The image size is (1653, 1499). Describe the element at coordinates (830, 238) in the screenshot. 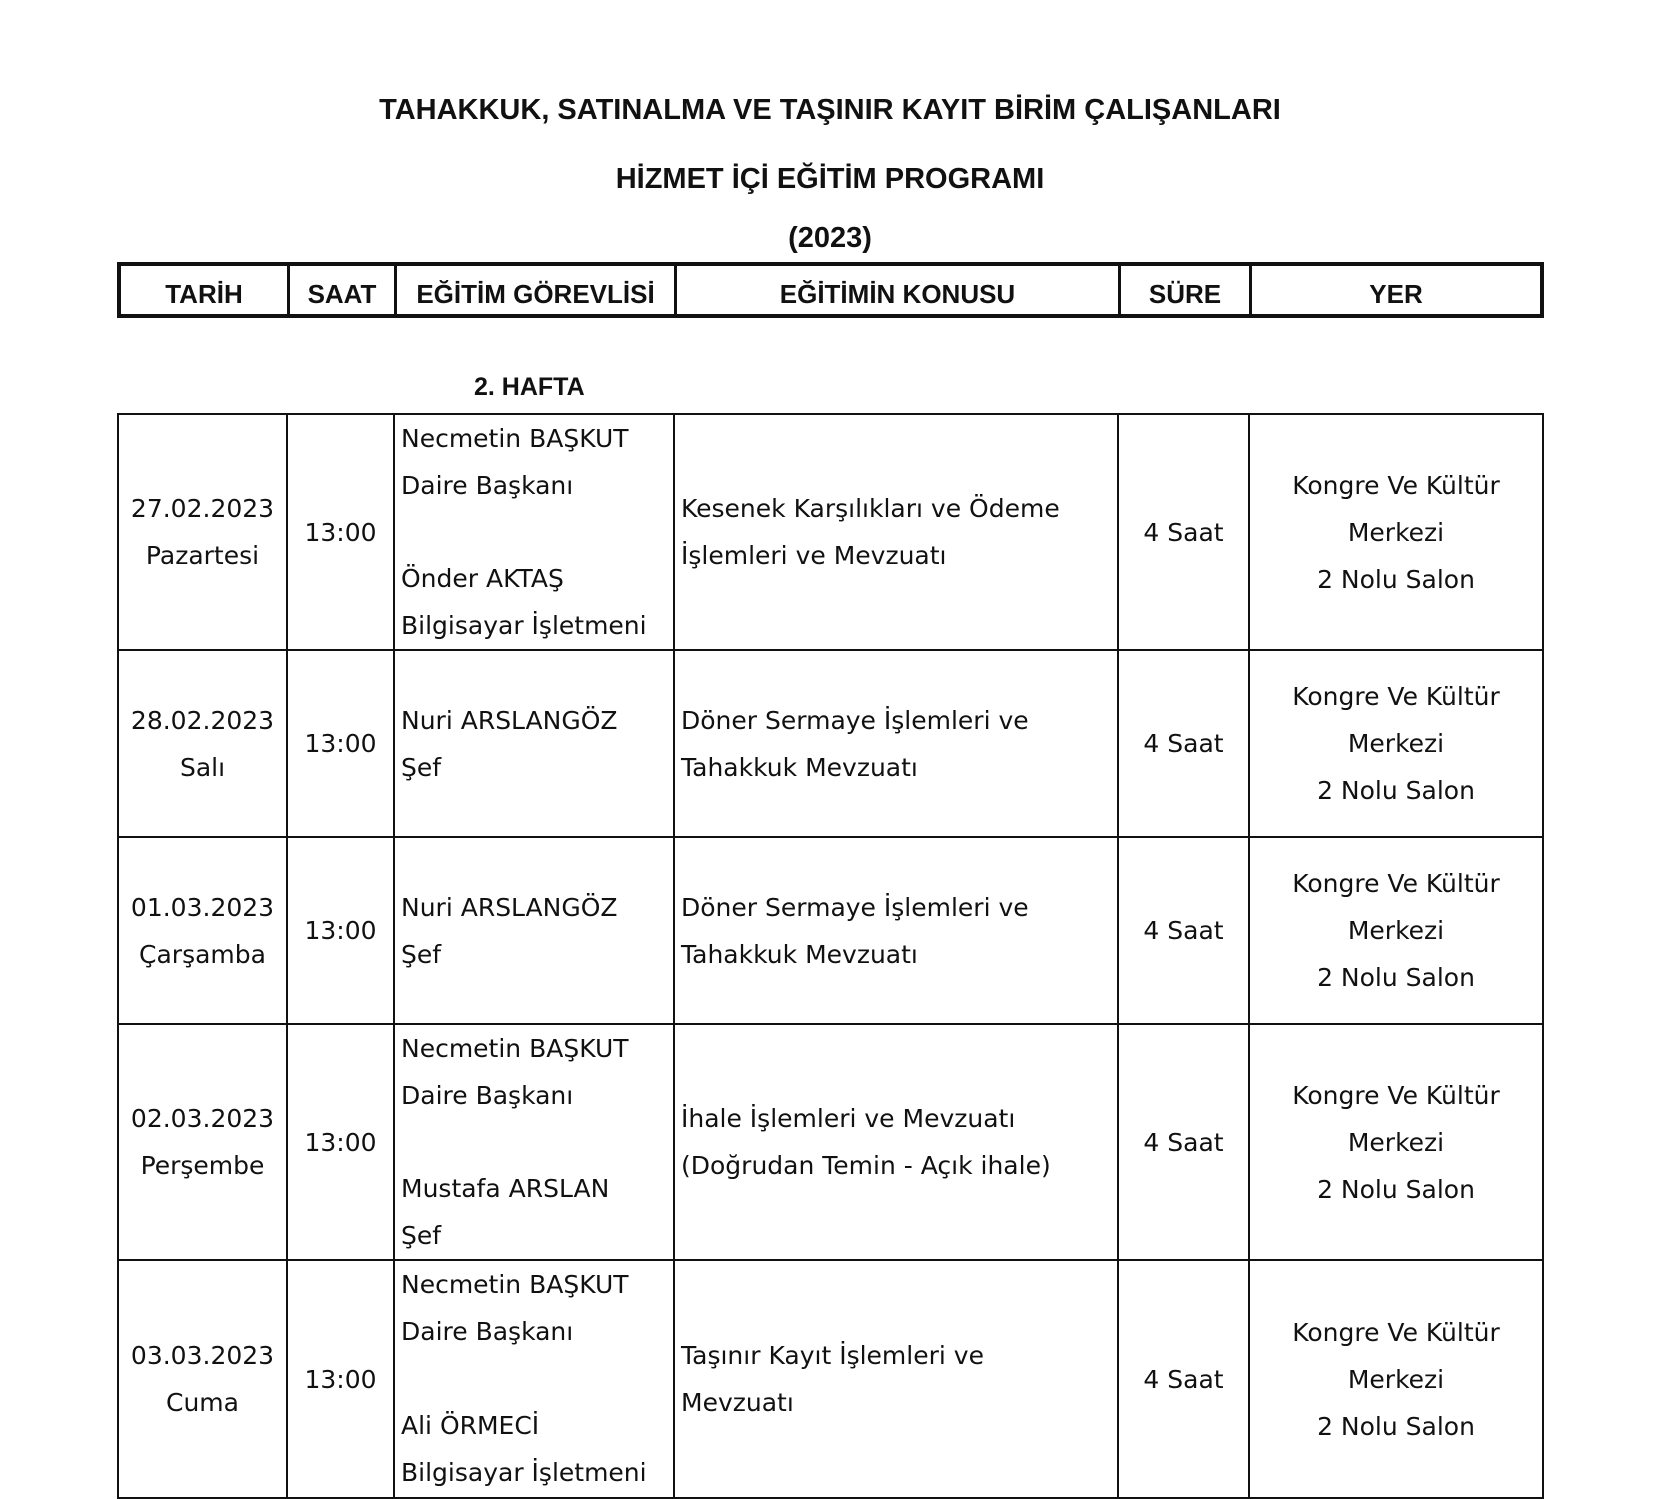

I see `document-year: (2023)` at that location.